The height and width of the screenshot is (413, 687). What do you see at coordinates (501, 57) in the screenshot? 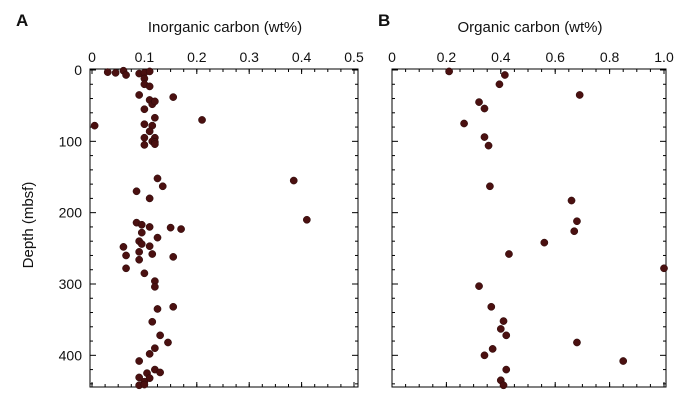
I see `x-tick-label-b: 0.4` at bounding box center [501, 57].